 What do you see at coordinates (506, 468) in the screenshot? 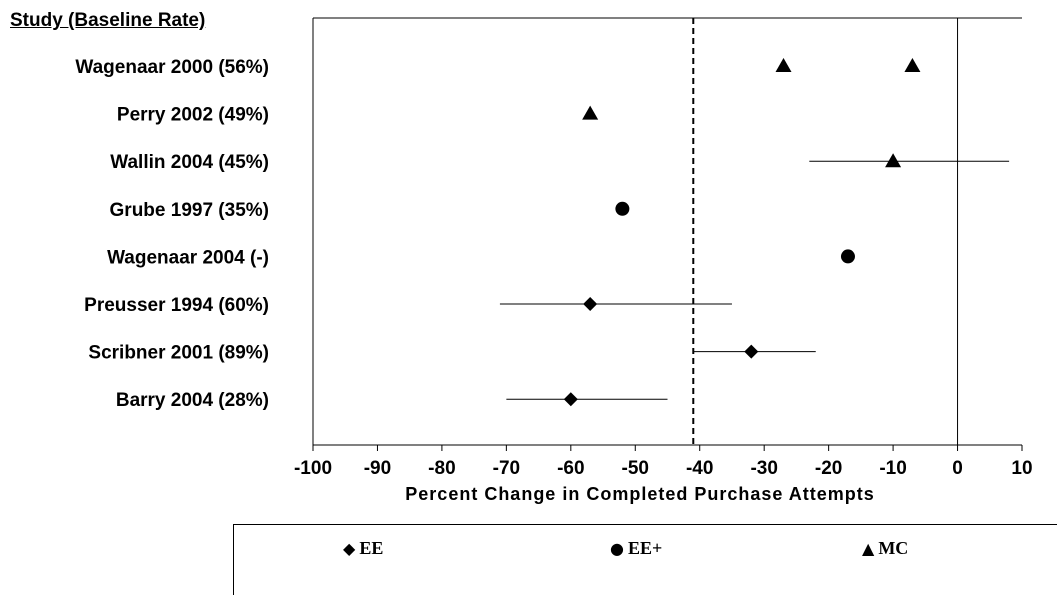
I see `x-tick-label: -70` at bounding box center [506, 468].